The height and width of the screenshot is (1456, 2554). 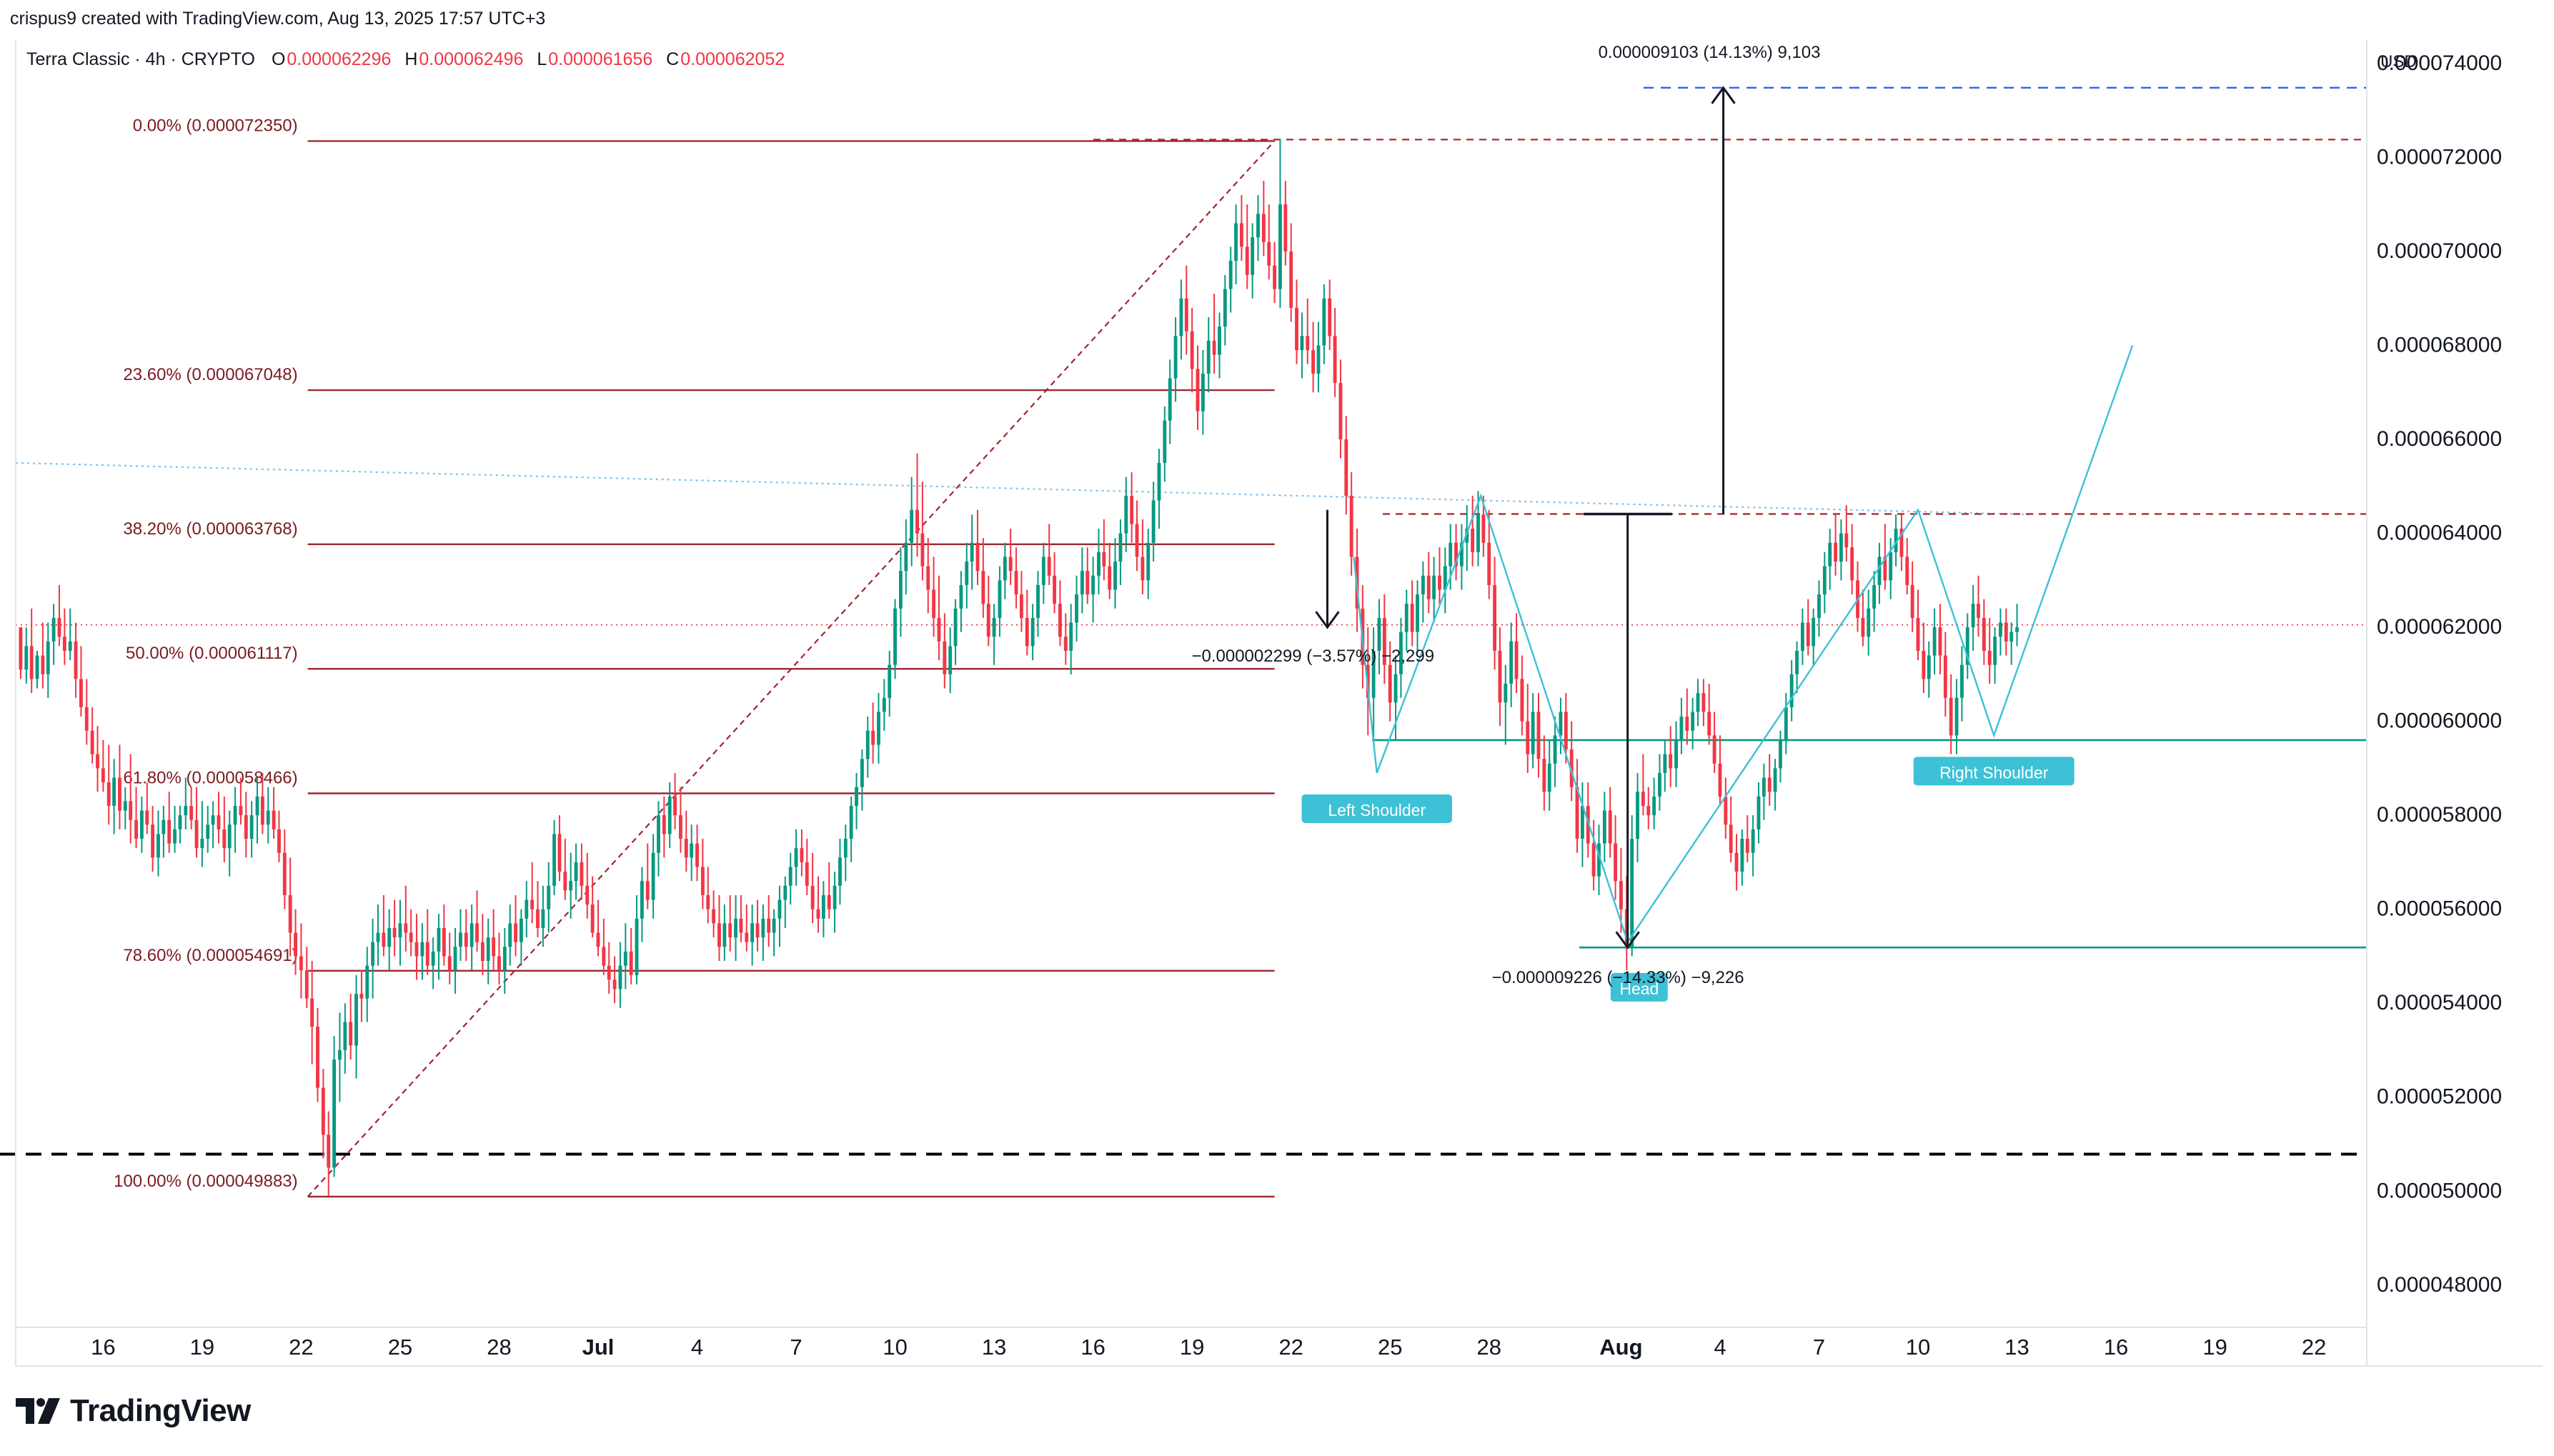 I want to click on measure-arrowhead, so click(x=1327, y=620).